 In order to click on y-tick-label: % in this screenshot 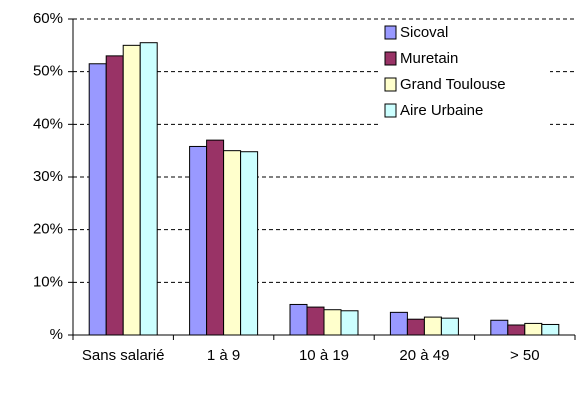, I will do `click(56, 334)`.